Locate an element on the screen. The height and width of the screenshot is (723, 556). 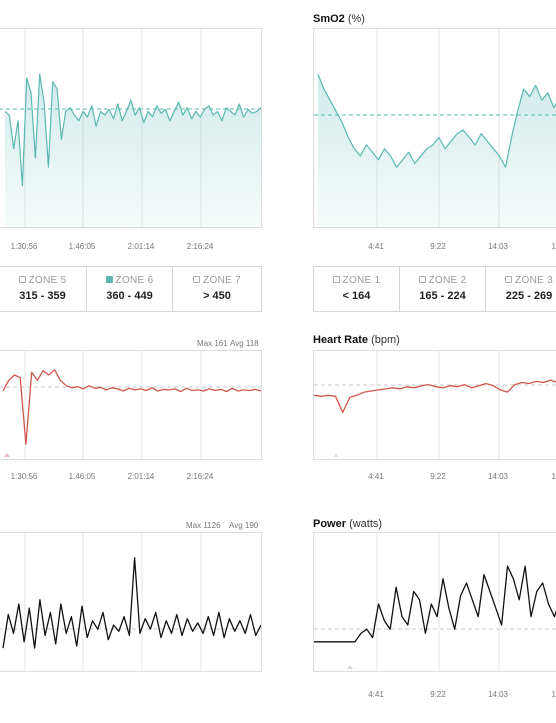
left-top-xtick-4: 2:16:24 is located at coordinates (200, 246).